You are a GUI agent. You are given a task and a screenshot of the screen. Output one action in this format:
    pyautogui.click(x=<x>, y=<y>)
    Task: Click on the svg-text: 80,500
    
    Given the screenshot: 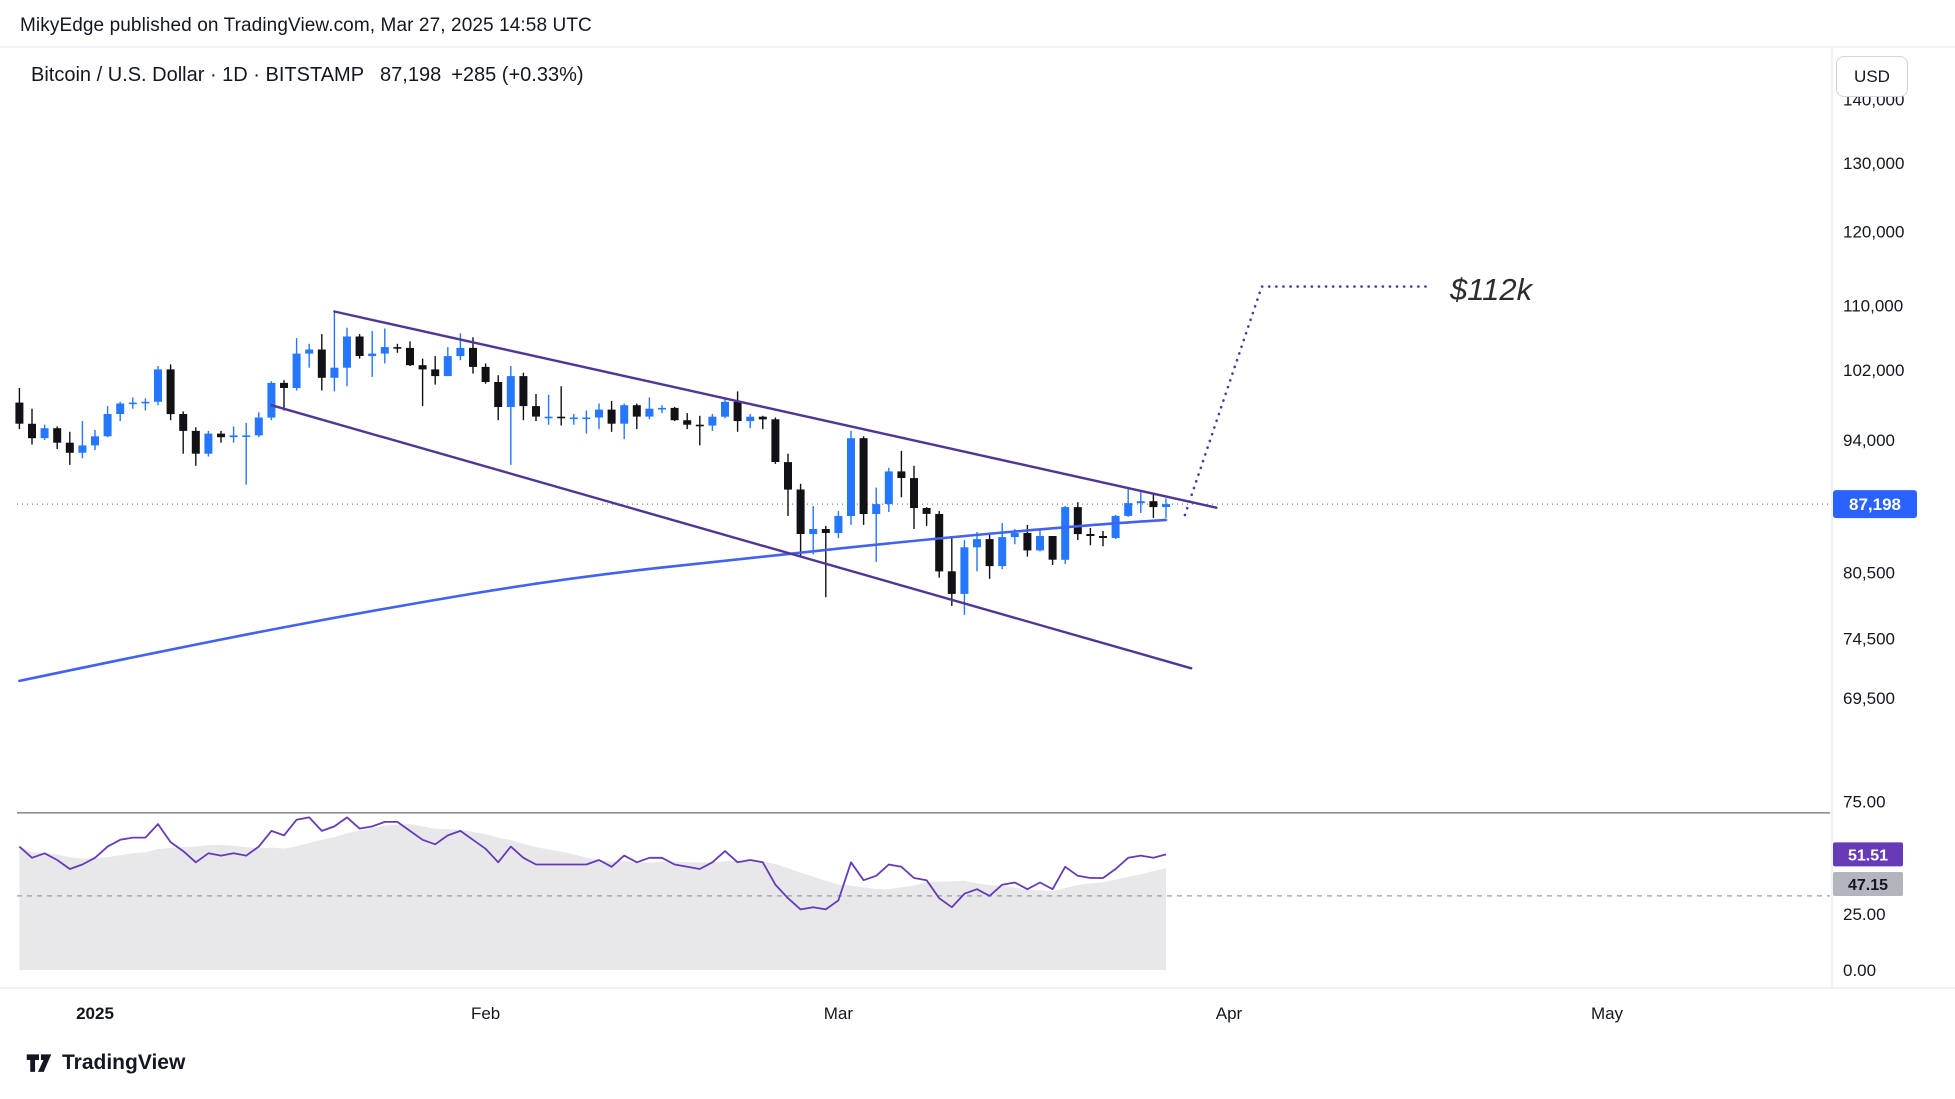 What is the action you would take?
    pyautogui.click(x=1869, y=572)
    